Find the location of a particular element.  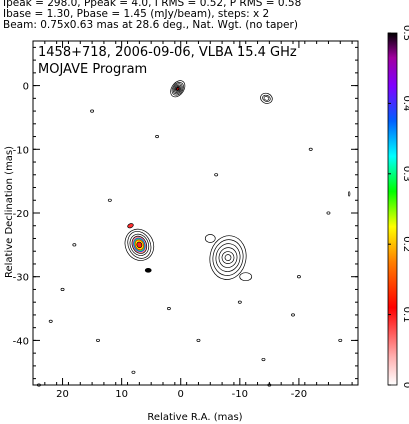

core-peak is located at coordinates (178, 88).